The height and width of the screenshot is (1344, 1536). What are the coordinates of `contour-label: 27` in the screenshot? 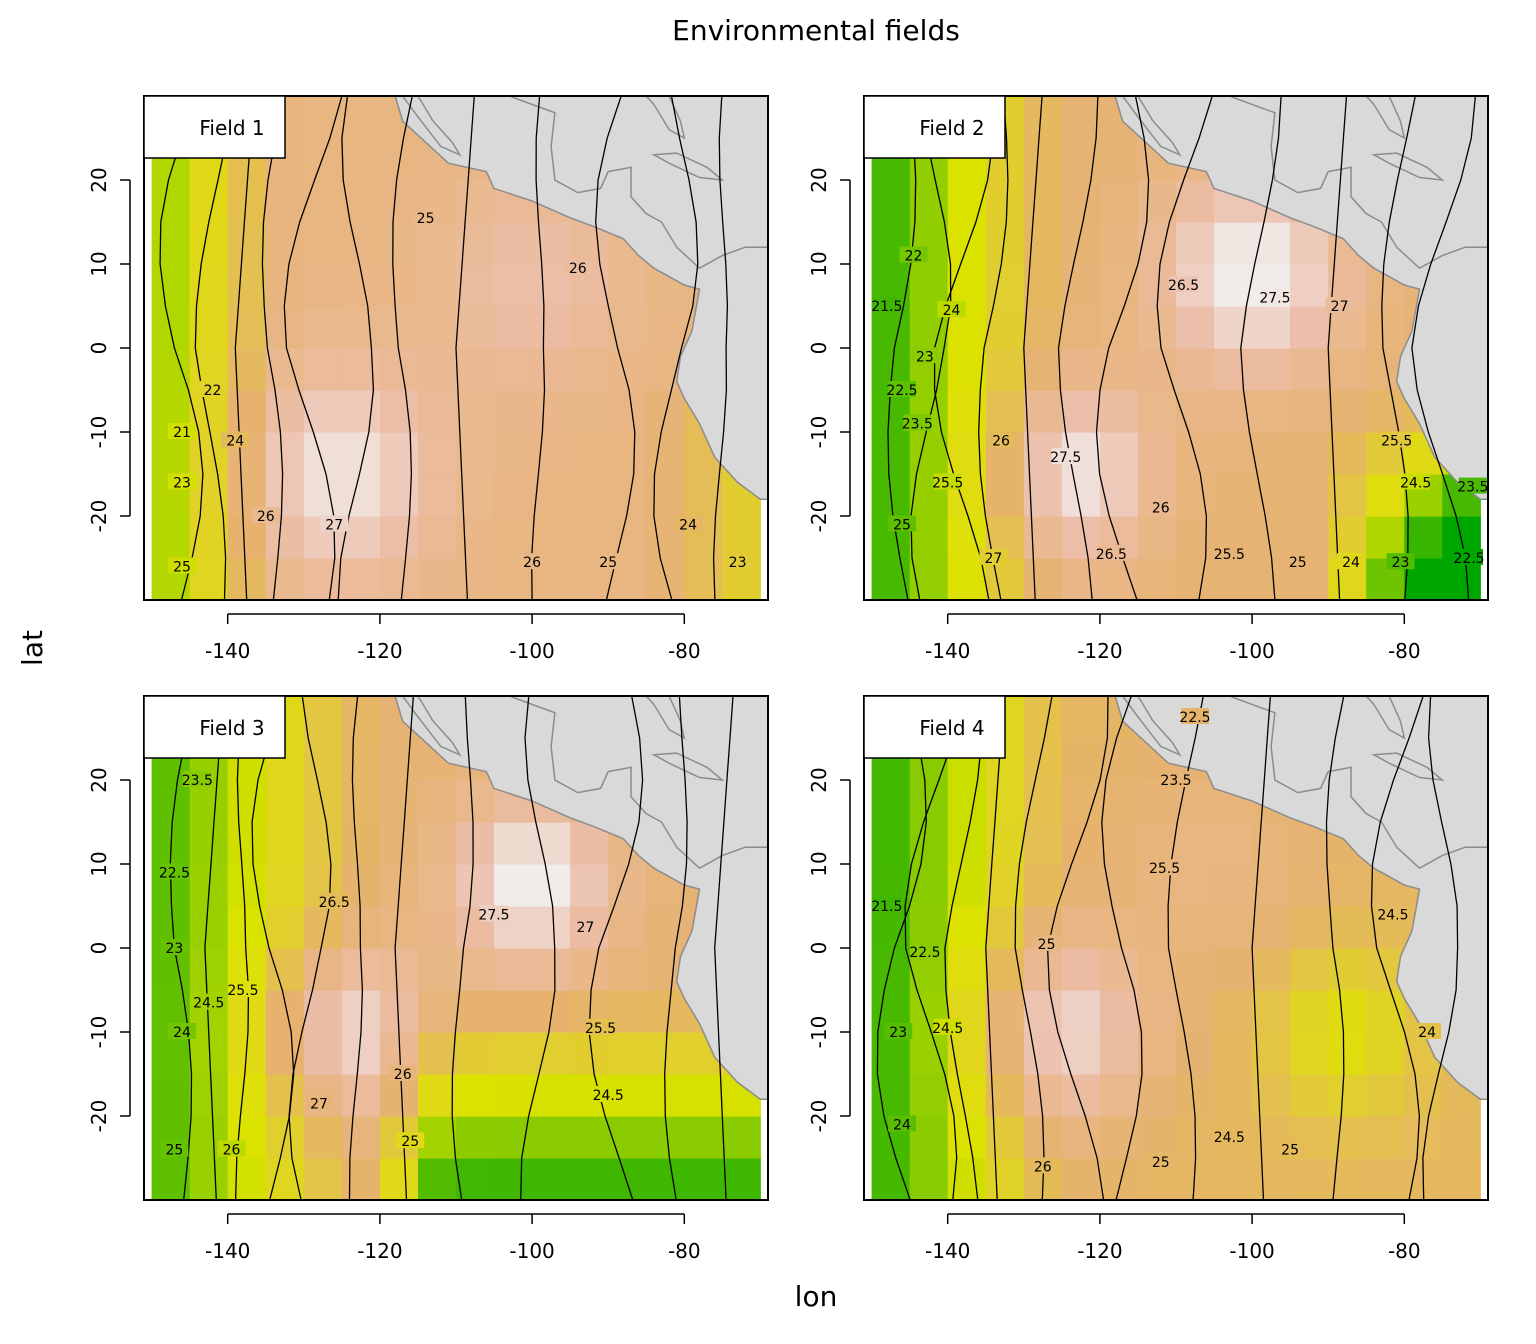 It's located at (334, 525).